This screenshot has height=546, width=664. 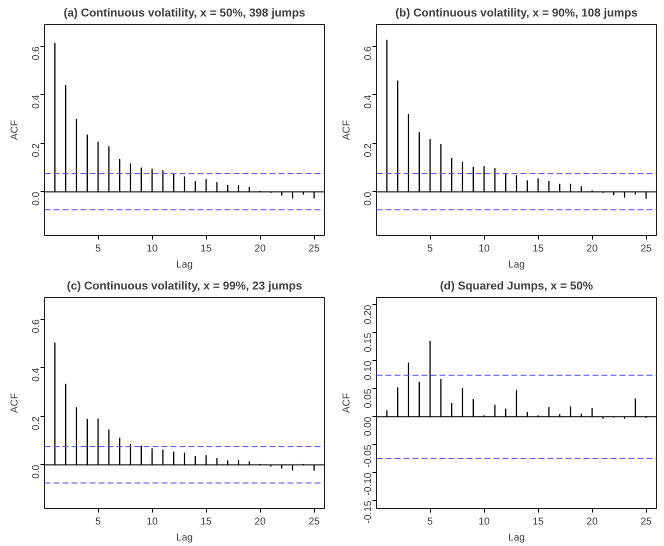 What do you see at coordinates (368, 314) in the screenshot?
I see `y-tick-label: 0.20` at bounding box center [368, 314].